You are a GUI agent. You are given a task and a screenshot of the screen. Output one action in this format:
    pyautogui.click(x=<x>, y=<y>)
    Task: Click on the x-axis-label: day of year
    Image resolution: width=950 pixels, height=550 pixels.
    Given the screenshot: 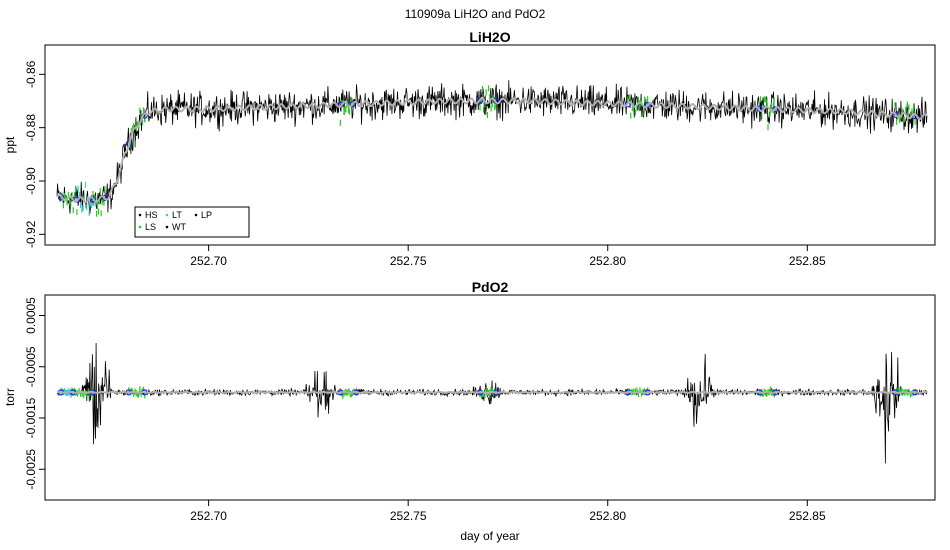 What is the action you would take?
    pyautogui.click(x=489, y=536)
    